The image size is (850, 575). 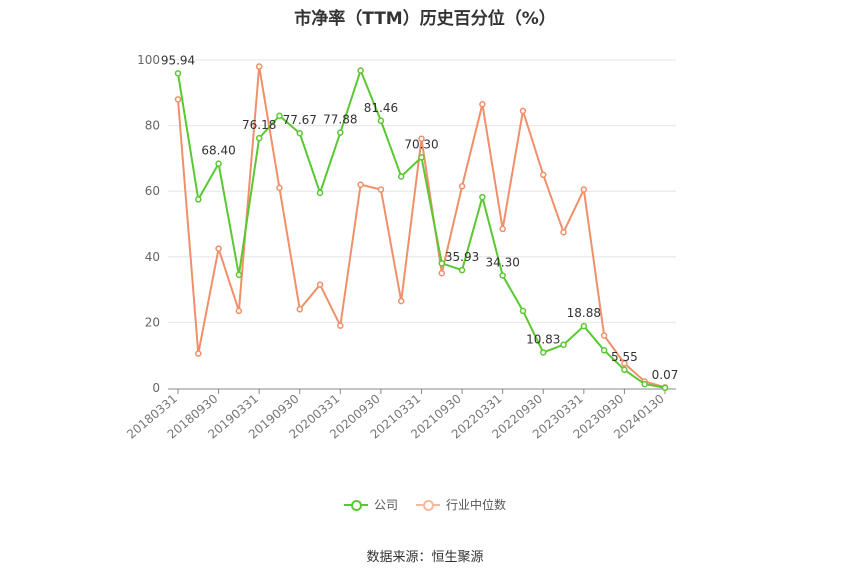 I want to click on data-label: 5.55, so click(x=624, y=357).